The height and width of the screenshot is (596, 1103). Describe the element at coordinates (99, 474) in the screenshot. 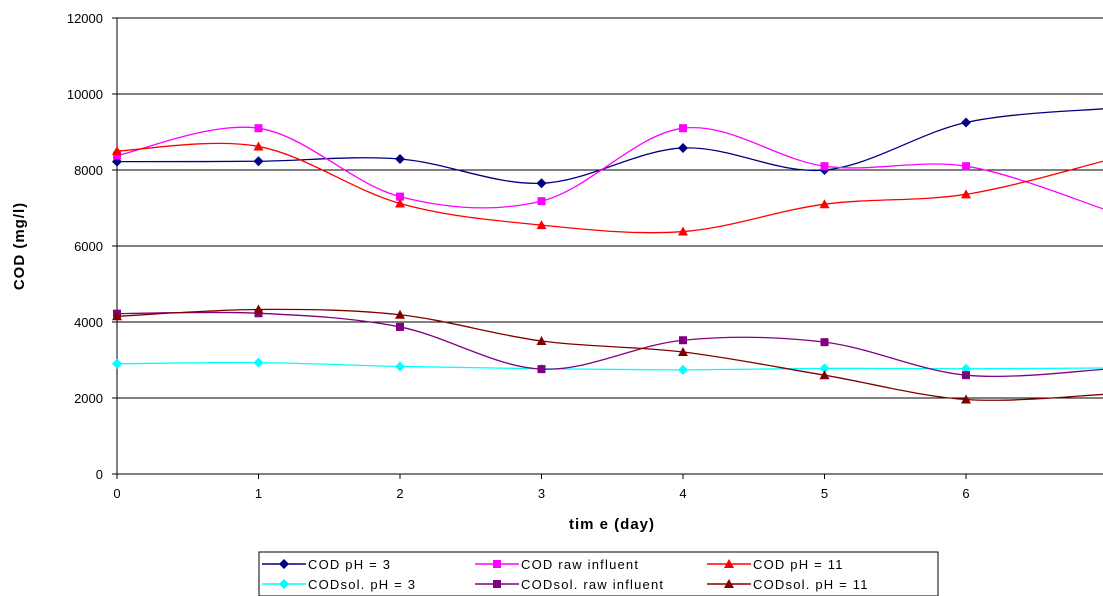

I see `y-tick-label: 0` at that location.